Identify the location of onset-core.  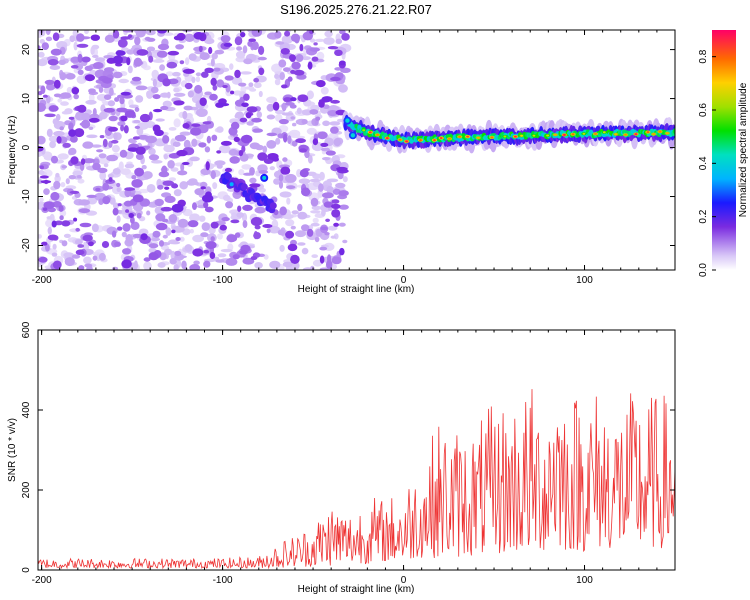
(347, 120).